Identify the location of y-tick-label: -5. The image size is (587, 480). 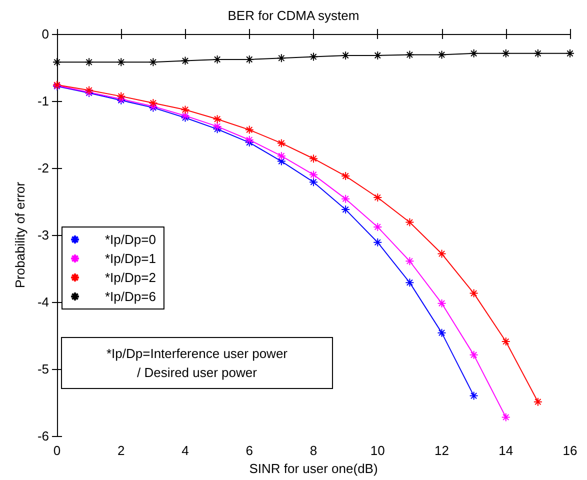
(43, 369).